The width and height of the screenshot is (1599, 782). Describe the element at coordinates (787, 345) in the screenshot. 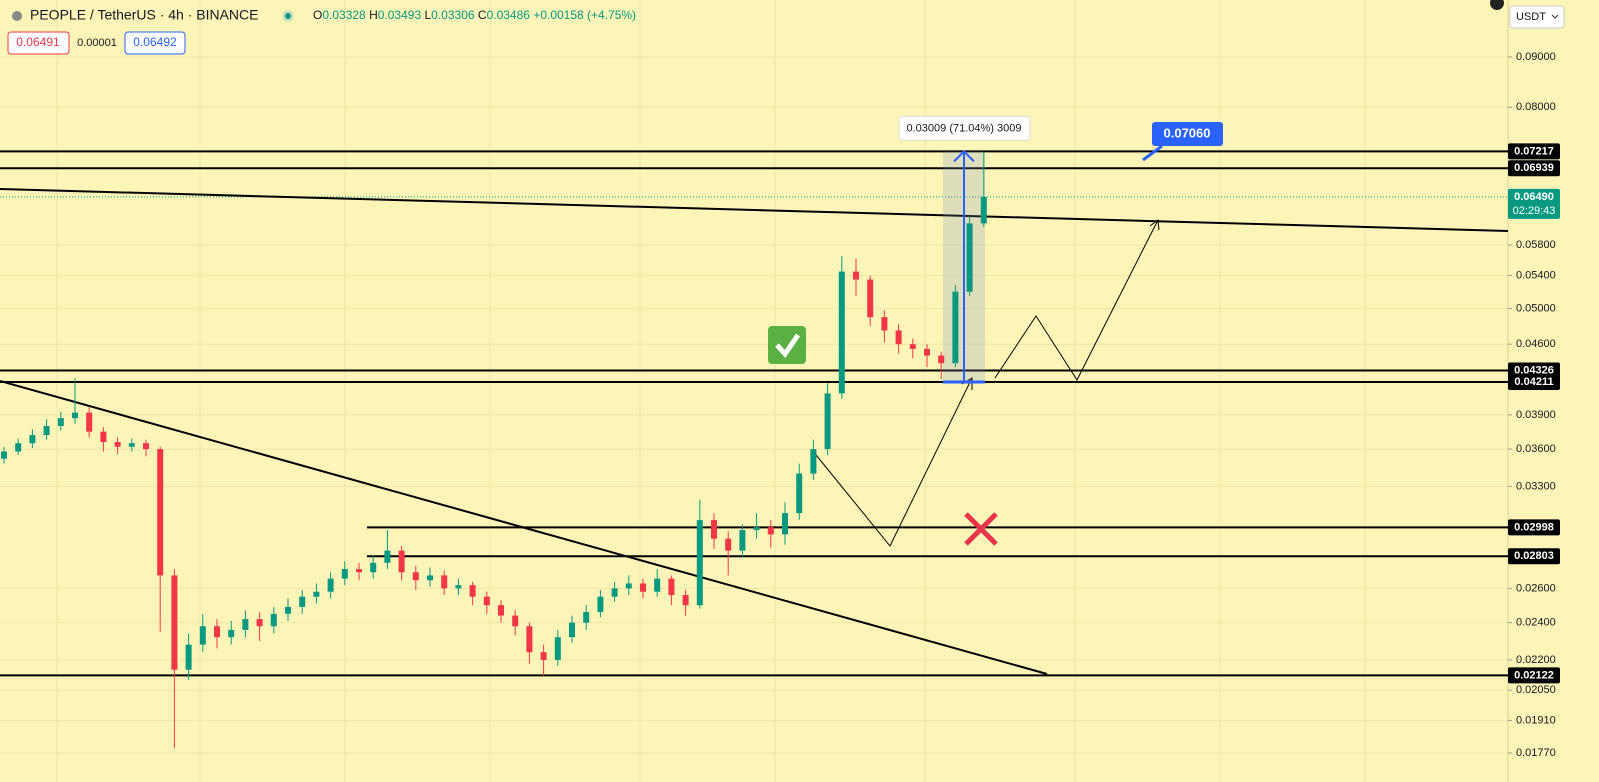

I see `check-icon` at that location.